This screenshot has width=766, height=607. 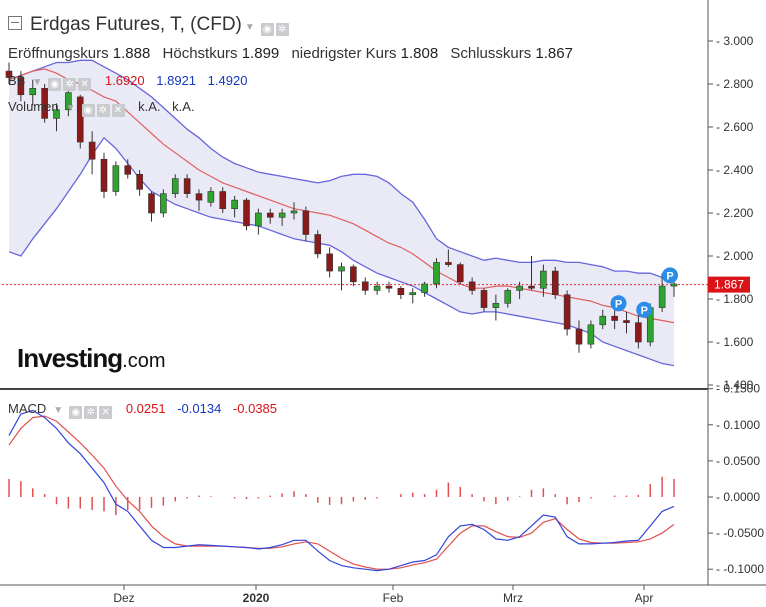 What do you see at coordinates (735, 385) in the screenshot?
I see `y-tick-label: - 1.400` at bounding box center [735, 385].